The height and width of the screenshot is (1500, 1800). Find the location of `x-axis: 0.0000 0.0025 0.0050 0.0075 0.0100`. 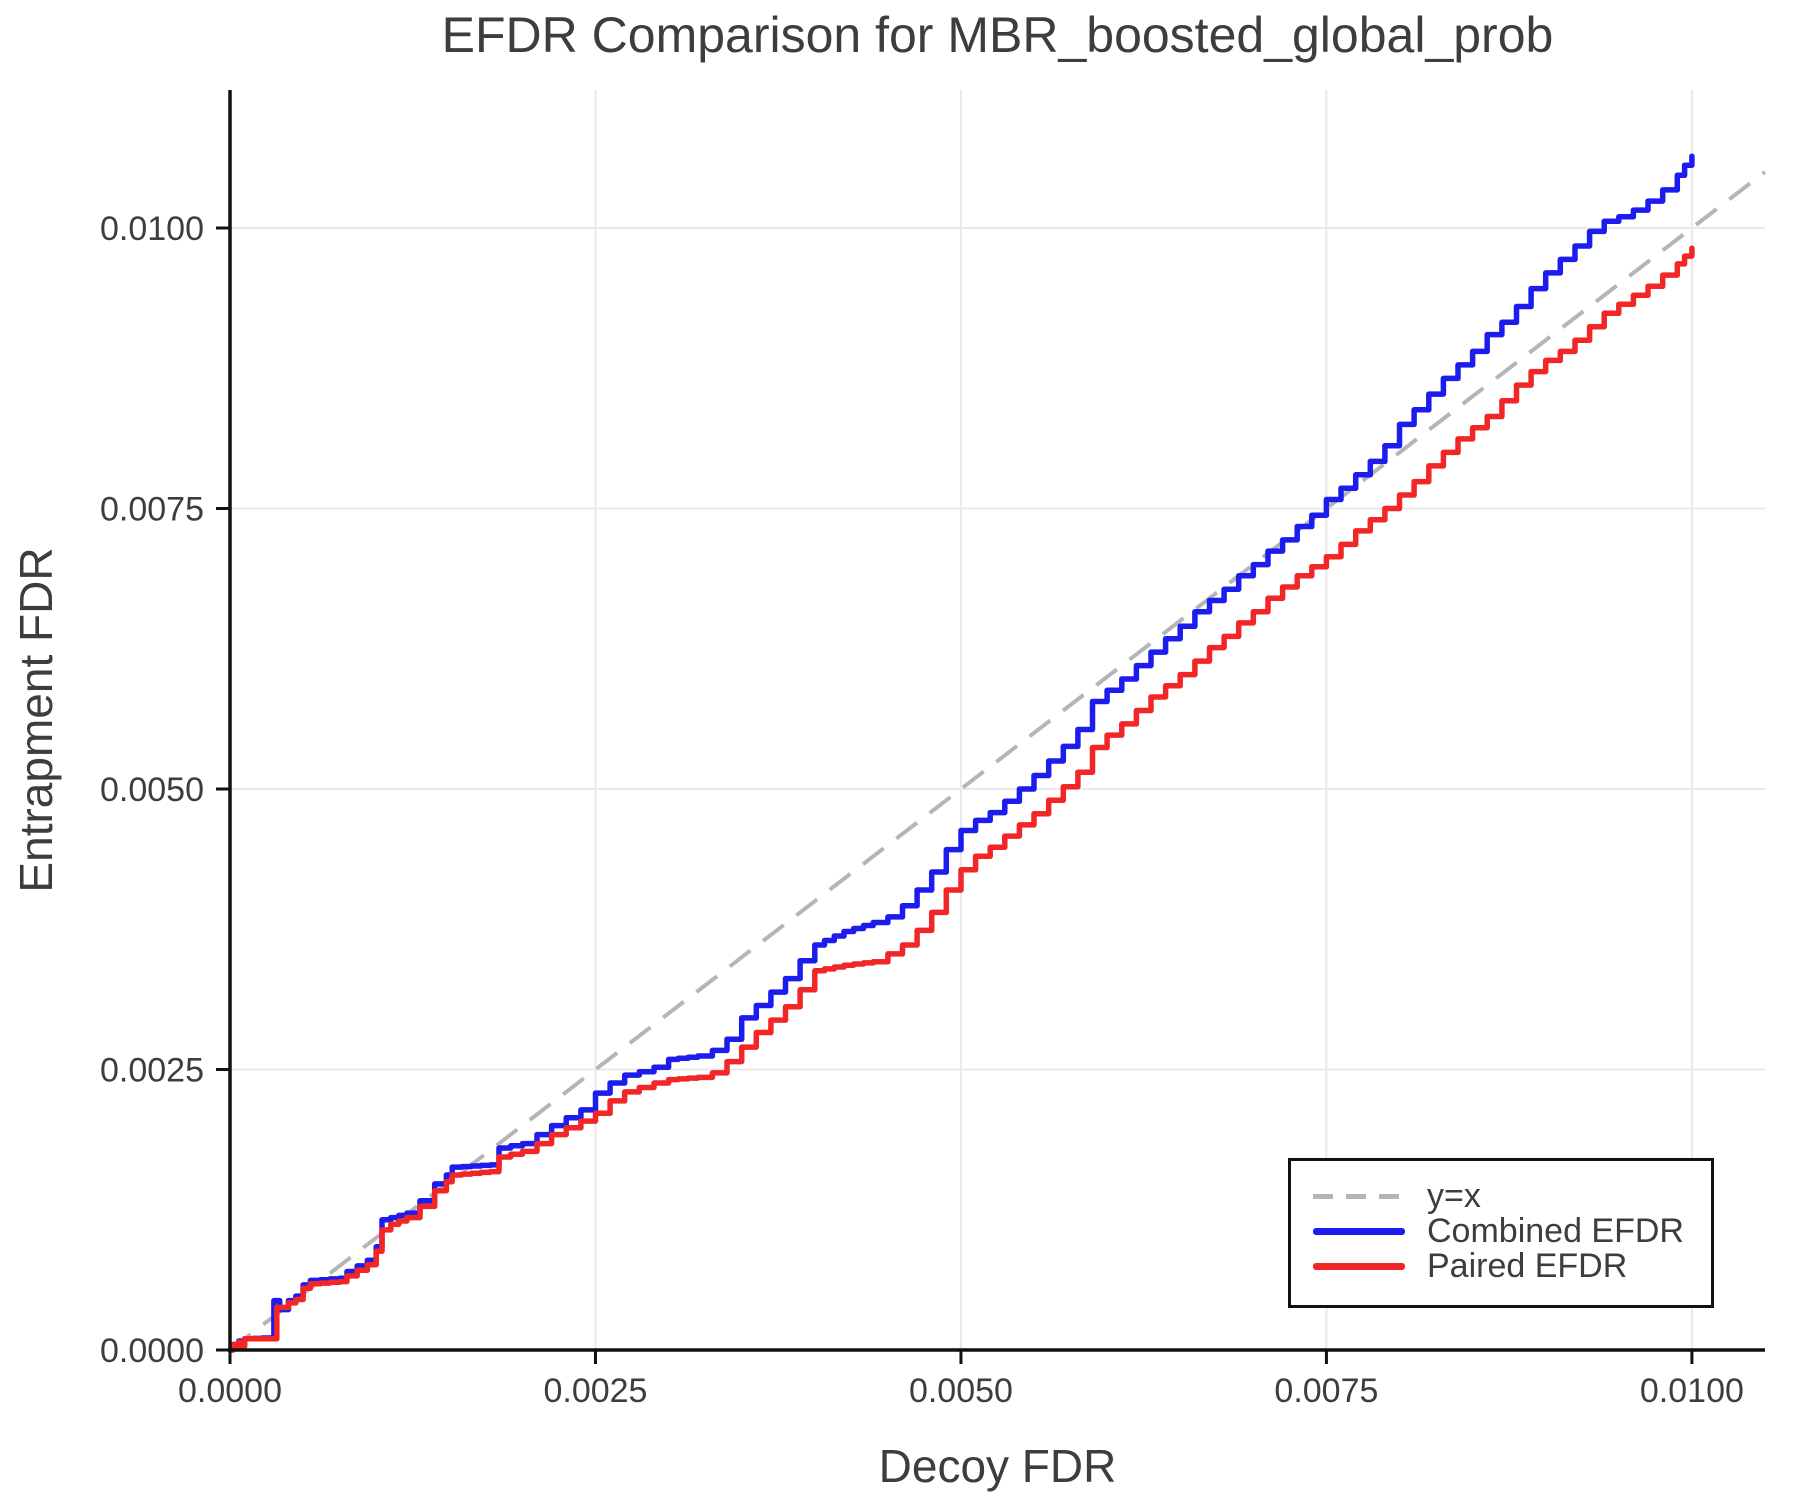

x-axis: 0.0000 0.0025 0.0050 0.0075 0.0100 is located at coordinates (961, 1380).